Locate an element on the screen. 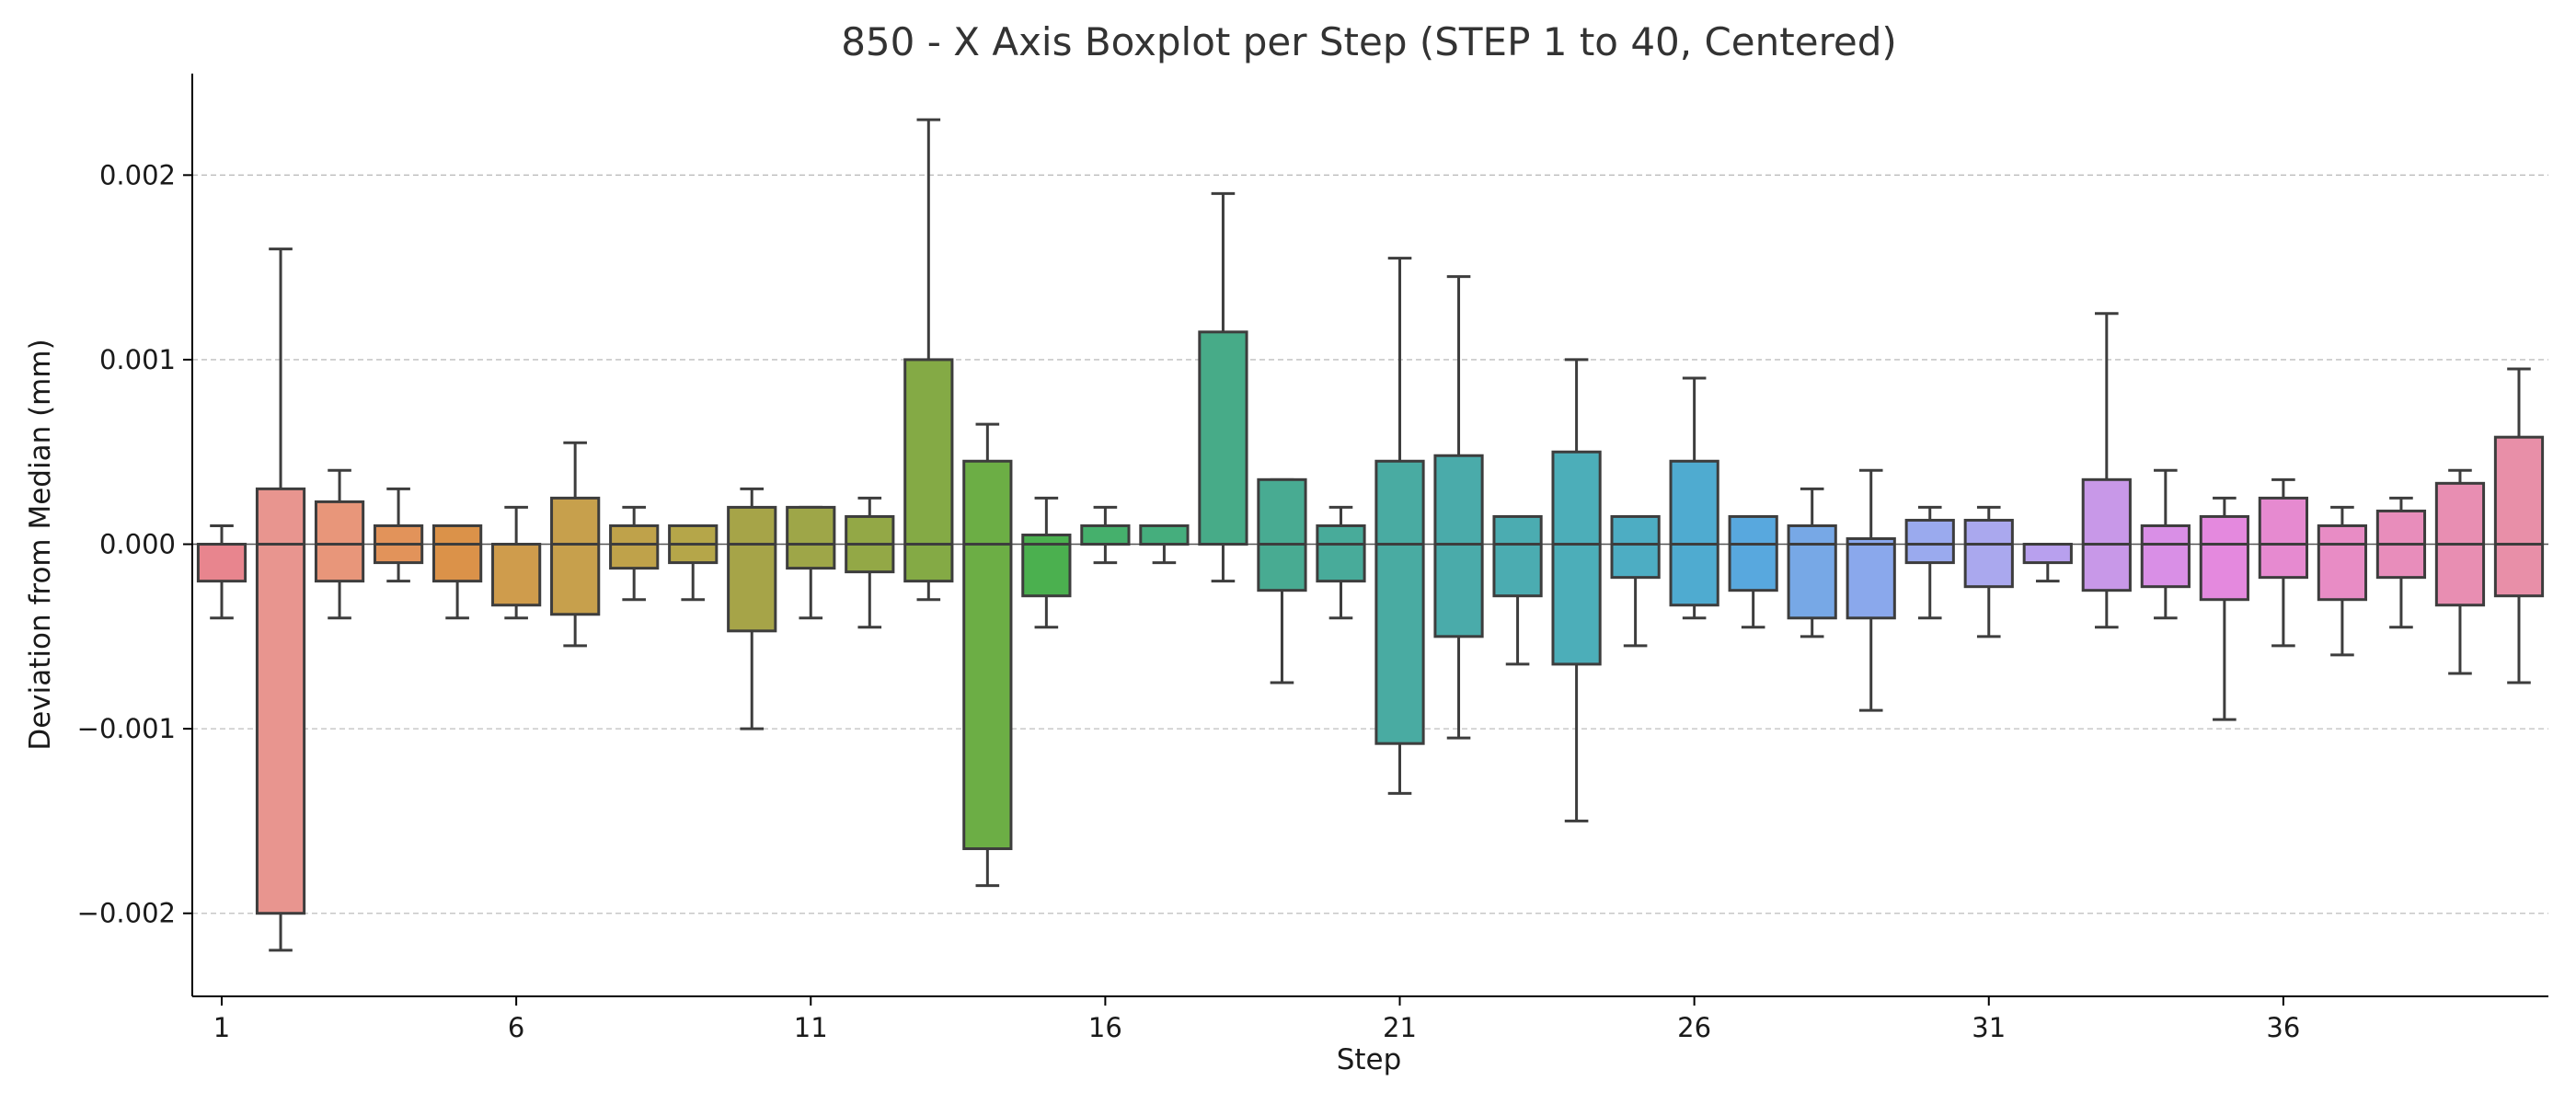 This screenshot has width=2576, height=1104. x-tick-label: 36 is located at coordinates (2283, 1027).